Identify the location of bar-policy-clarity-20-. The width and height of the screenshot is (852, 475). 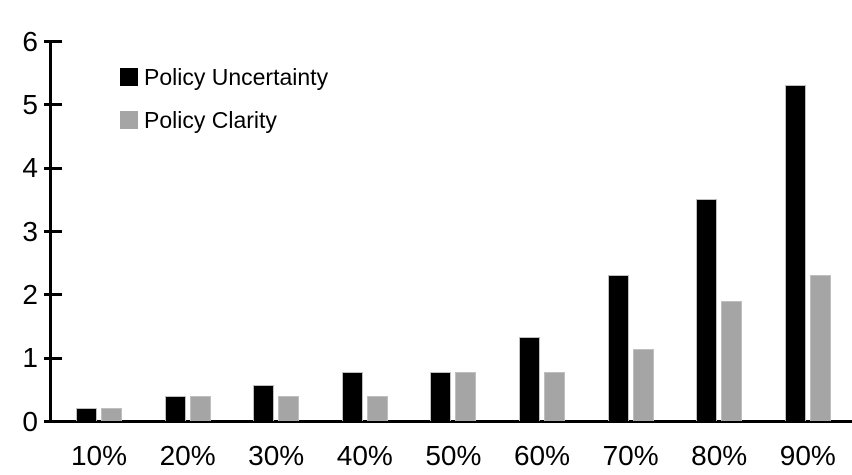
(200, 408).